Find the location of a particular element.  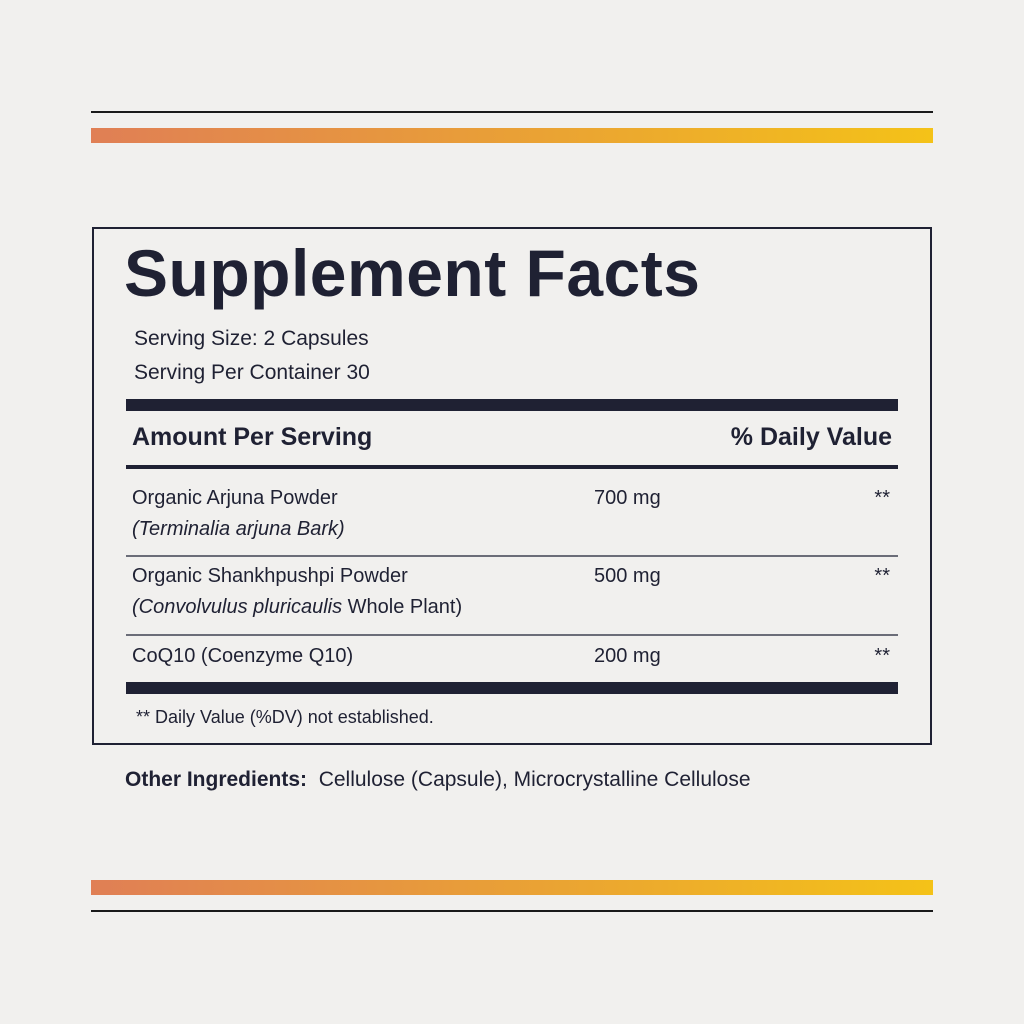

ingredient-name: Organic Shankhpushpi Powder is located at coordinates (270, 576).